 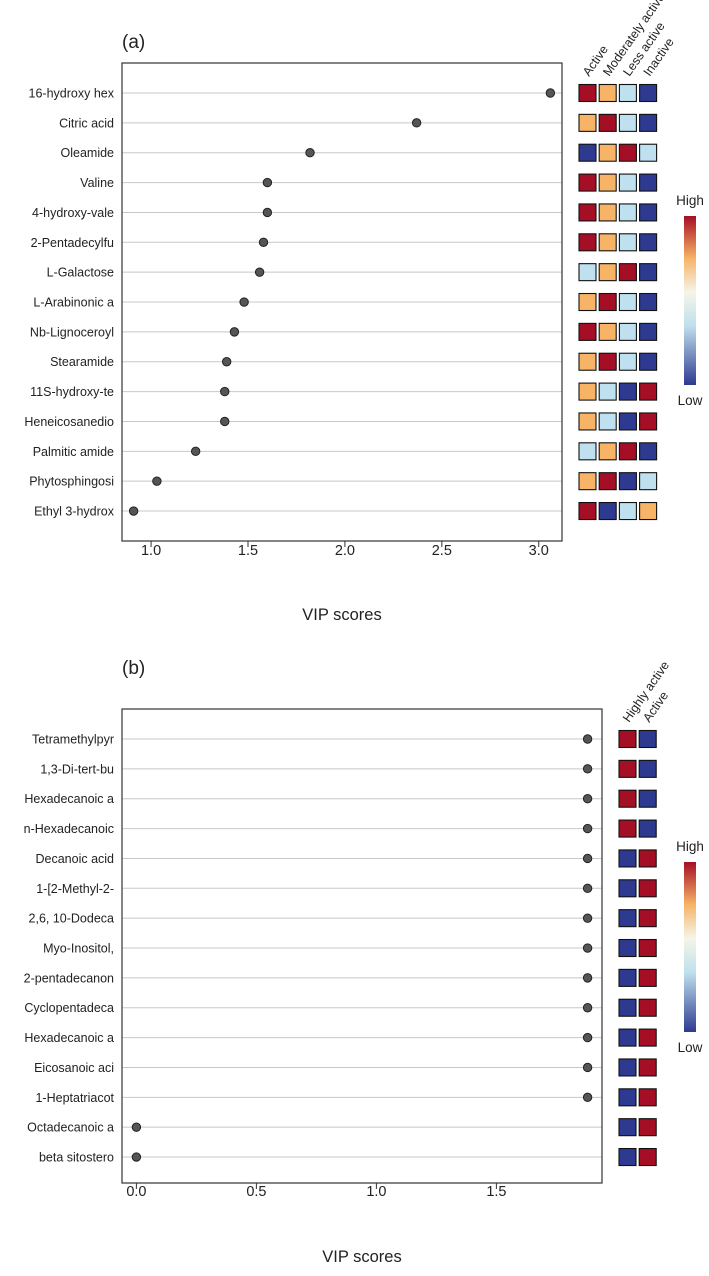 What do you see at coordinates (73, 452) in the screenshot?
I see `panel-a-row-label: Palmitic amide` at bounding box center [73, 452].